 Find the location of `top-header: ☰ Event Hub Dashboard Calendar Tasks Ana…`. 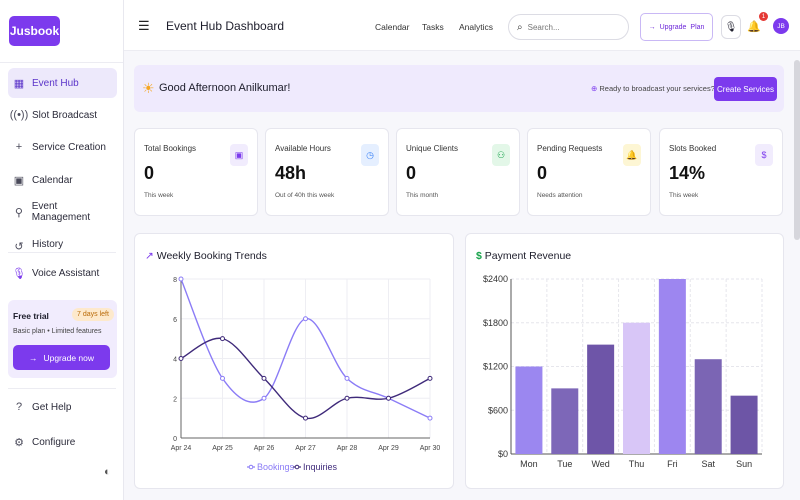

top-header: ☰ Event Hub Dashboard Calendar Tasks Ana… is located at coordinates (462, 25).